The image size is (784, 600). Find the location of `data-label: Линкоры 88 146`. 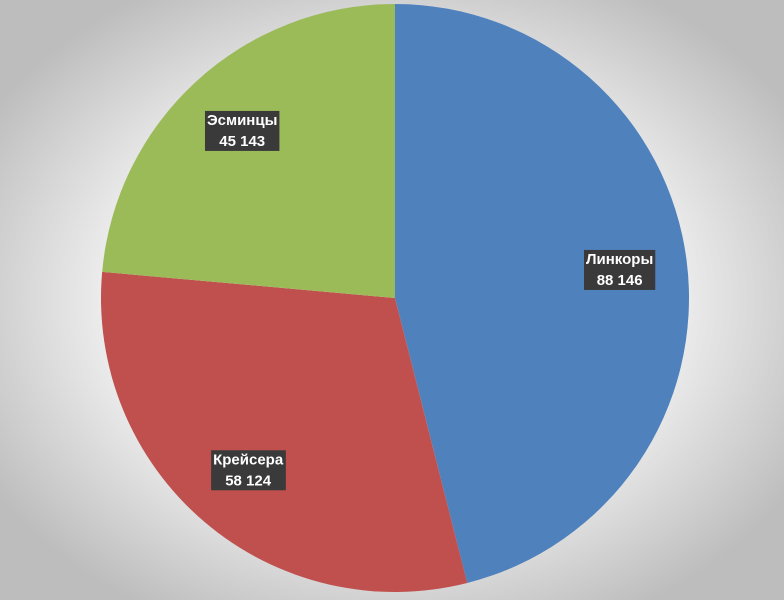

data-label: Линкоры 88 146 is located at coordinates (620, 269).